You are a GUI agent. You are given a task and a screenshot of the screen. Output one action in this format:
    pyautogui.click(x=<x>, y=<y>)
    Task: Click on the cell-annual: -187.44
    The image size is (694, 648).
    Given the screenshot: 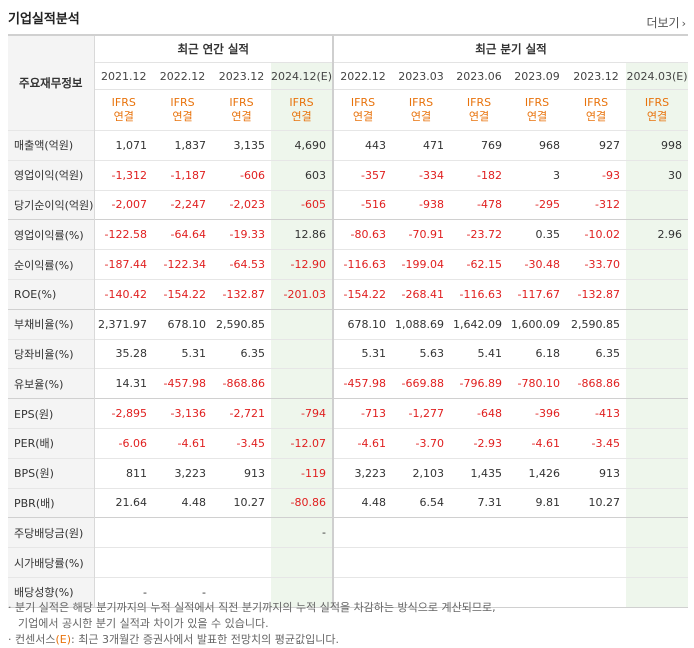 What is the action you would take?
    pyautogui.click(x=123, y=264)
    